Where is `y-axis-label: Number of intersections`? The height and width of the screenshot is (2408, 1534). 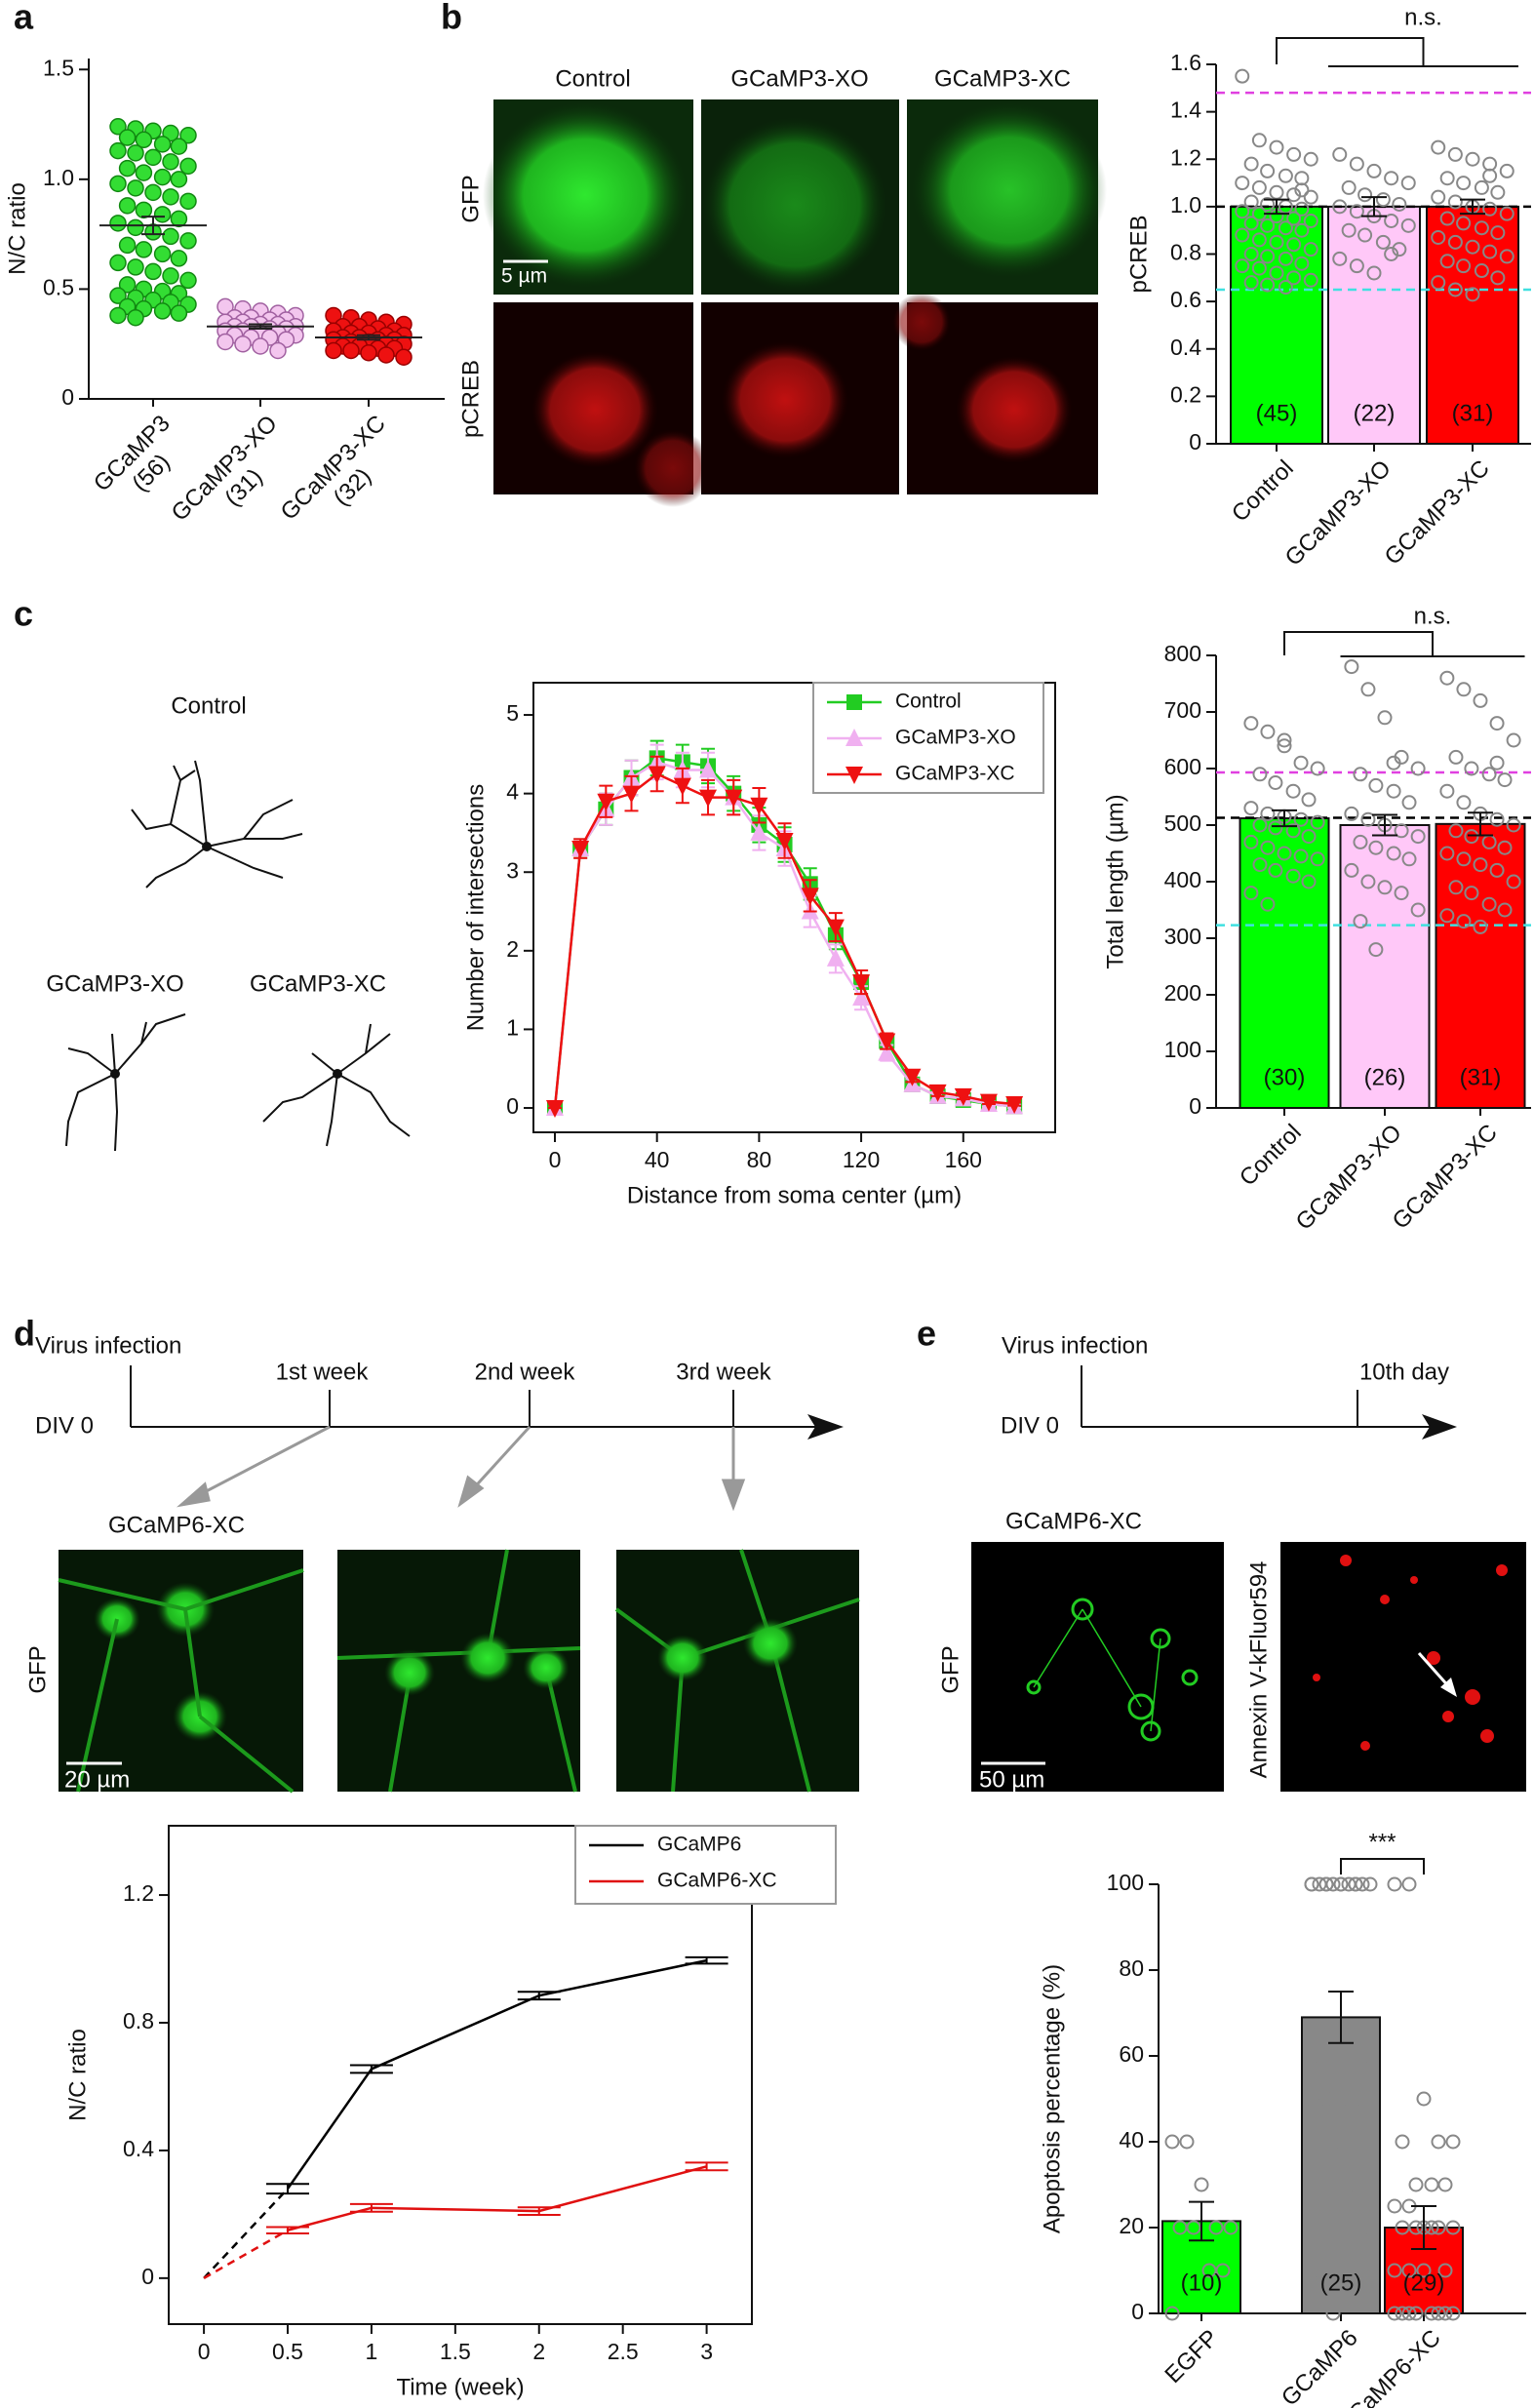 y-axis-label: Number of intersections is located at coordinates (475, 907).